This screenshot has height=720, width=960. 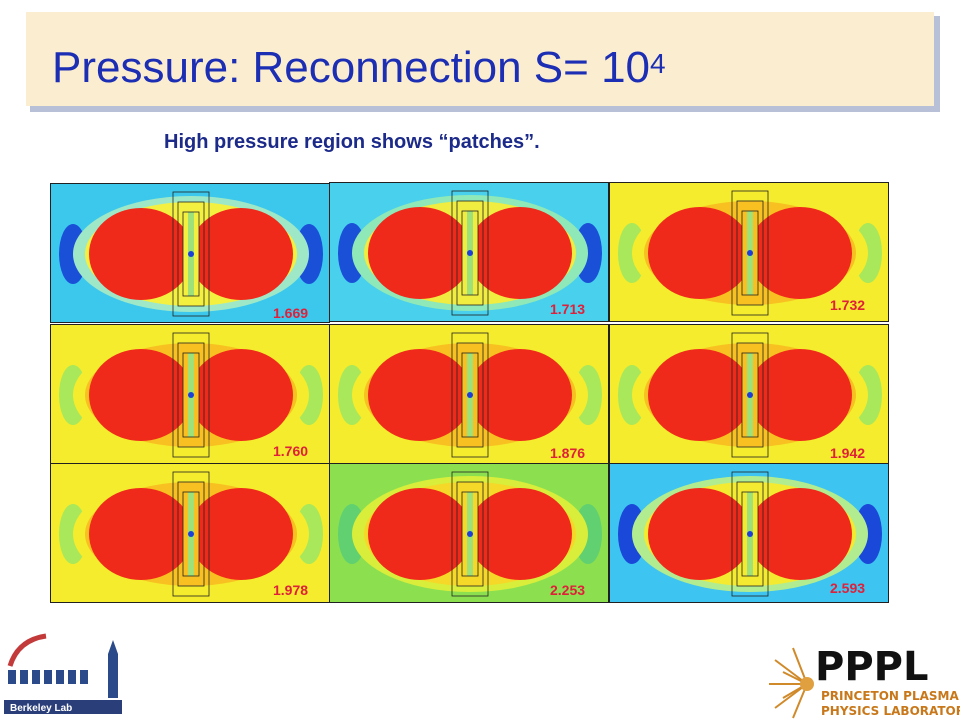 I want to click on pressure-panel: 1.876, so click(x=469, y=394).